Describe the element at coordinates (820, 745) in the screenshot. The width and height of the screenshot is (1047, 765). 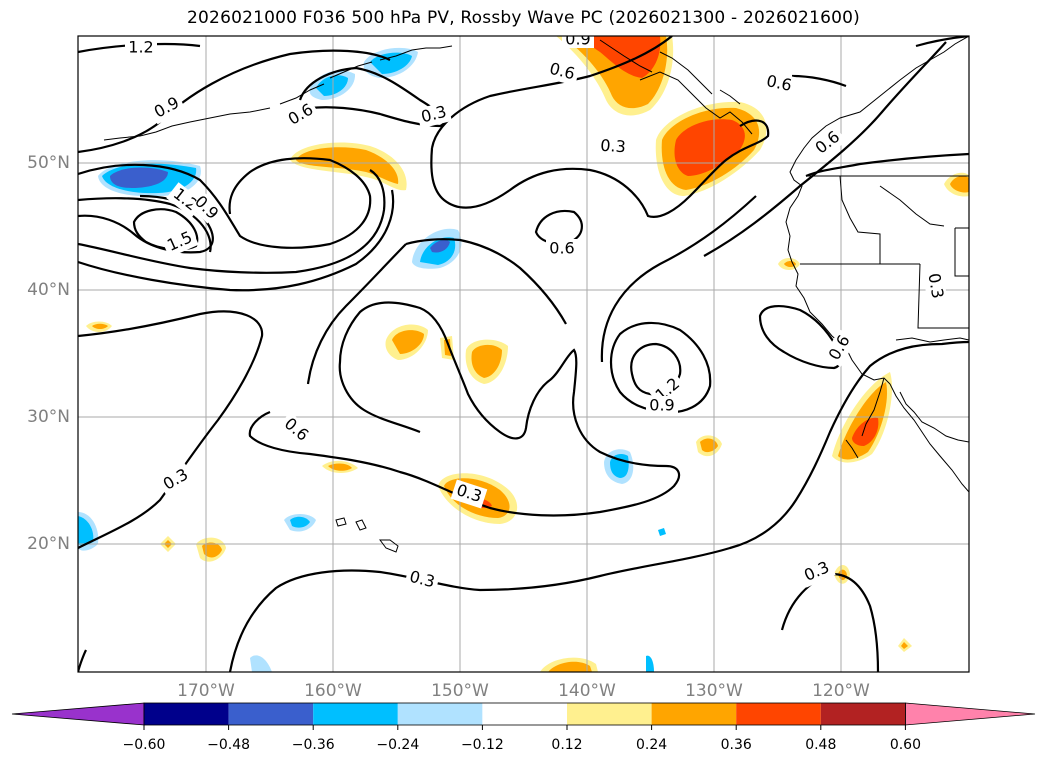
I see `colorbar-tick-label: 0.48` at that location.